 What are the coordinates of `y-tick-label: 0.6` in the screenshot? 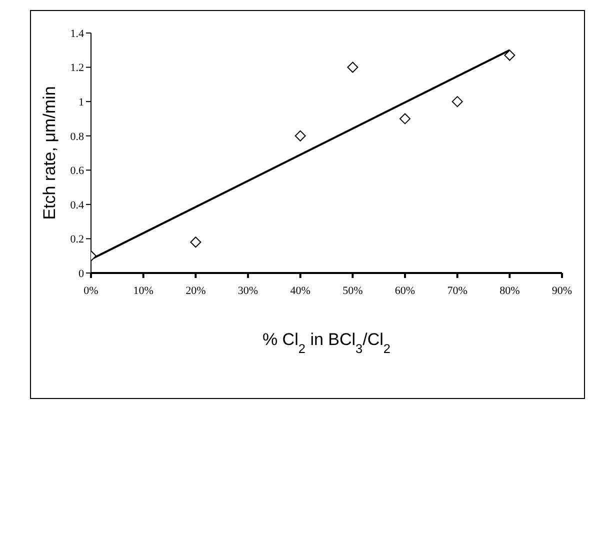 It's located at (77, 171).